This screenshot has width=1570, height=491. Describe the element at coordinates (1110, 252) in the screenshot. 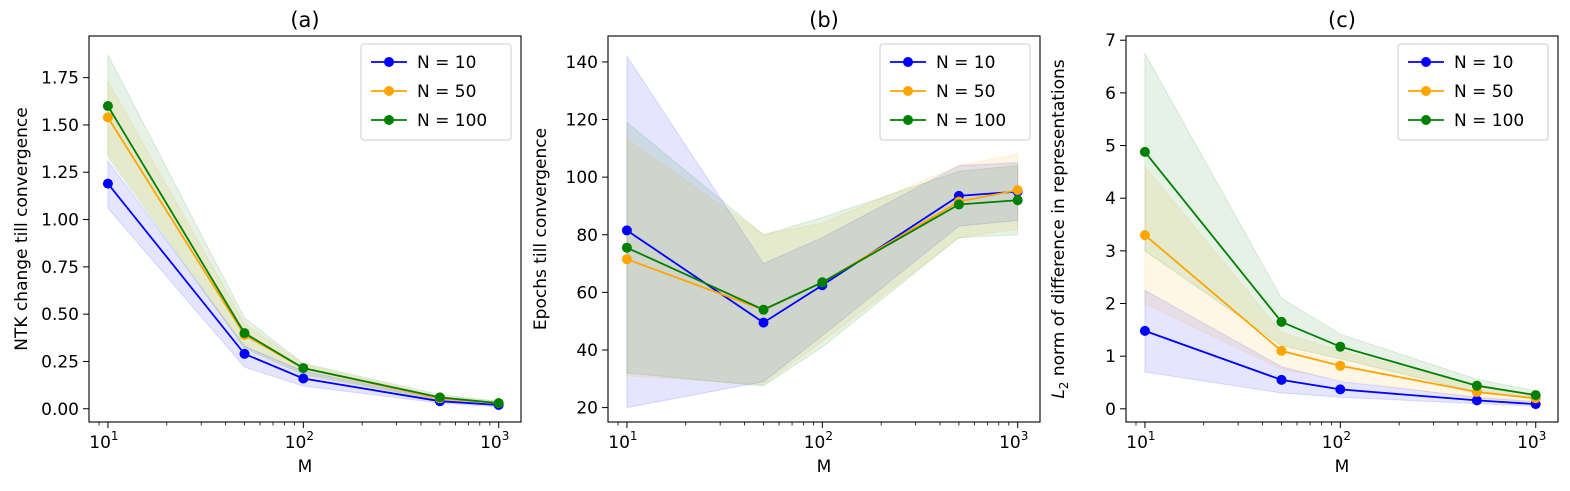

I see `y-tick-label: 3` at that location.